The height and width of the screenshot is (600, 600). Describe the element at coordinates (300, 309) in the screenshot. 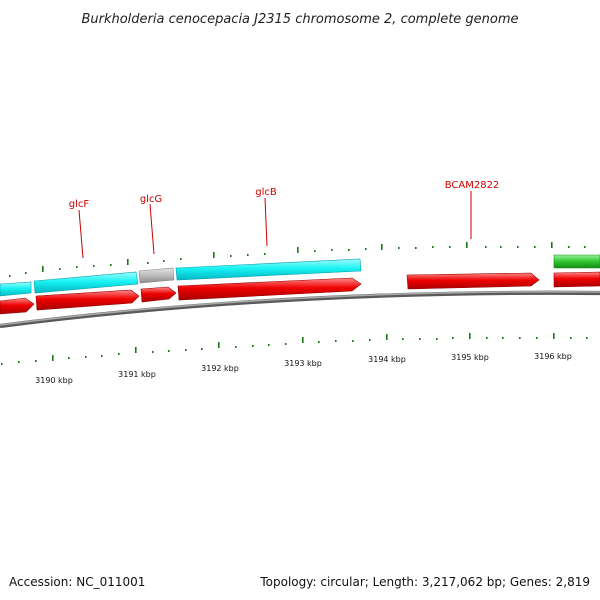

I see `genome-backbone` at that location.